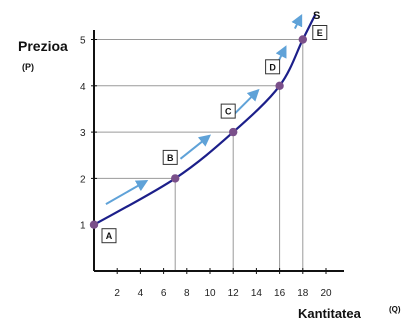  What do you see at coordinates (210, 293) in the screenshot?
I see `x-tick-label: 10` at bounding box center [210, 293].